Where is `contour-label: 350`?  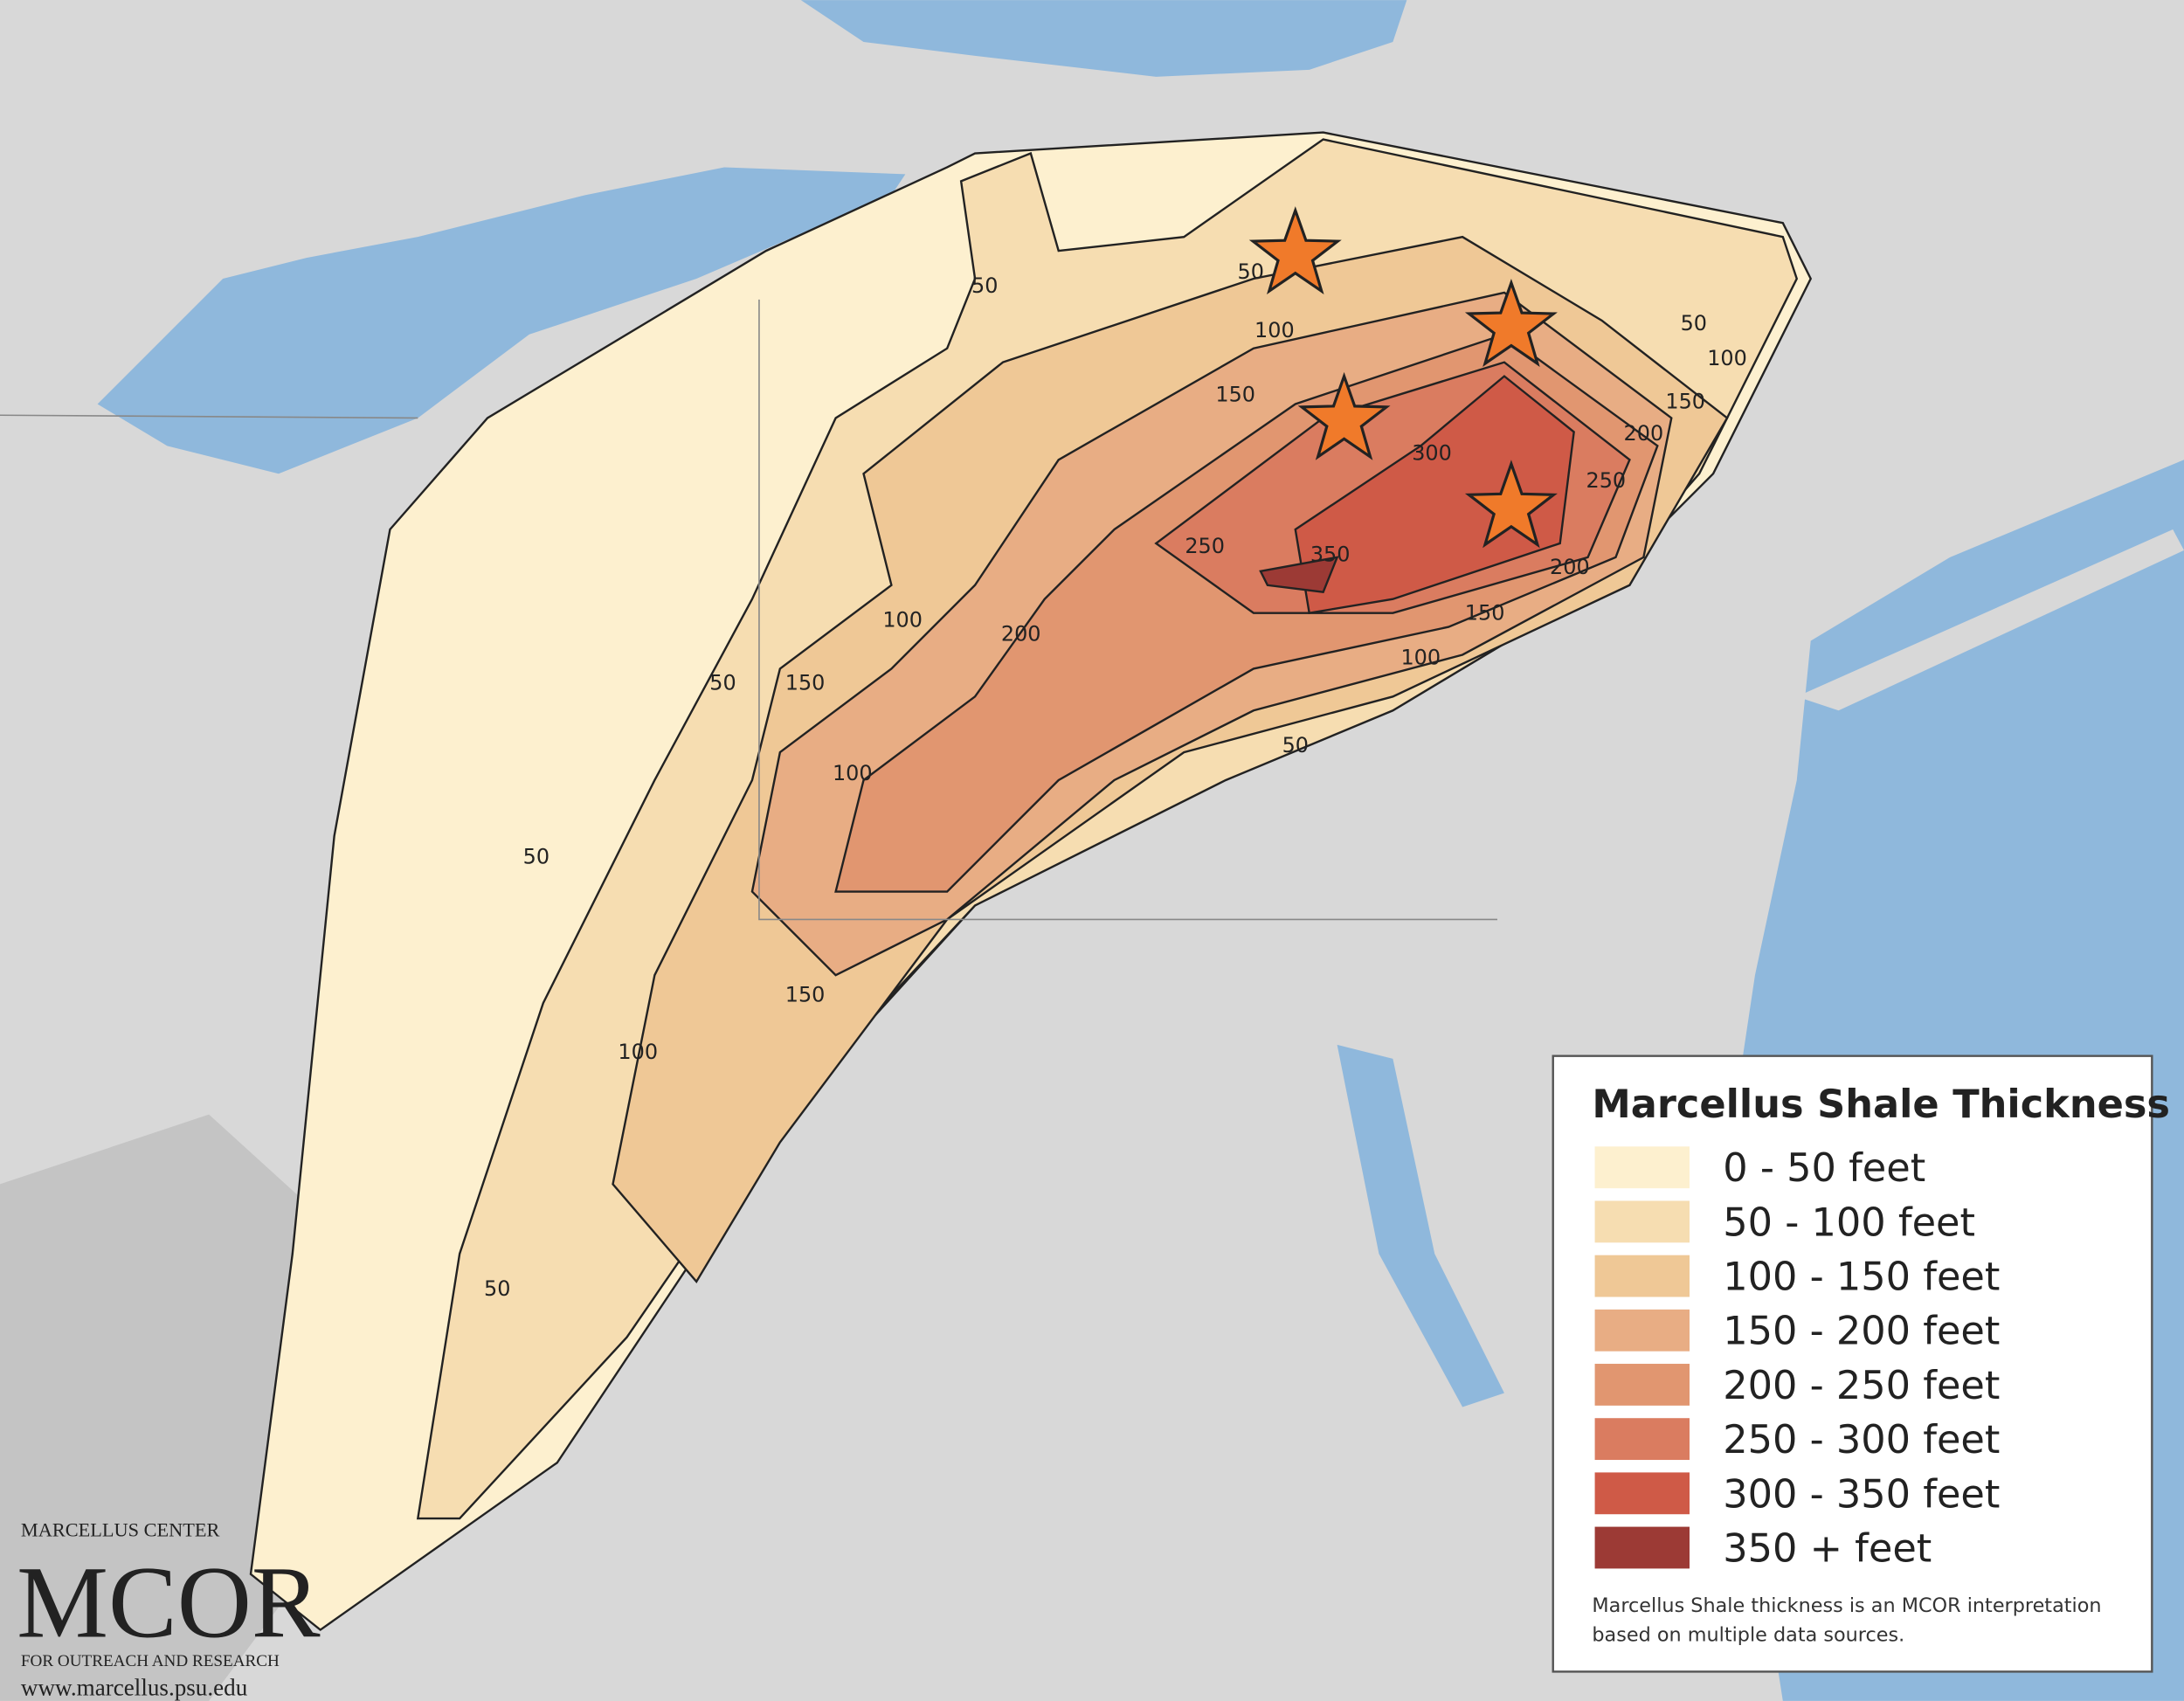
contour-label: 350 is located at coordinates (1330, 555).